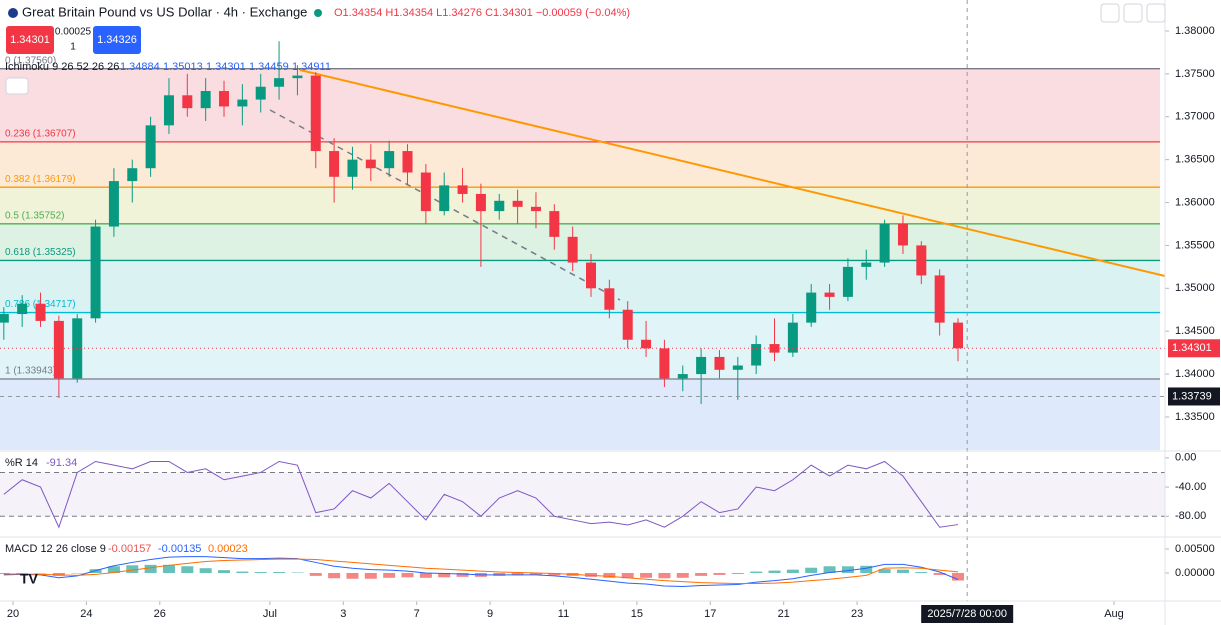 This screenshot has height=625, width=1221. What do you see at coordinates (62, 67) in the screenshot?
I see `indicator-legend: Ichimoku 9 26 52 26 26` at bounding box center [62, 67].